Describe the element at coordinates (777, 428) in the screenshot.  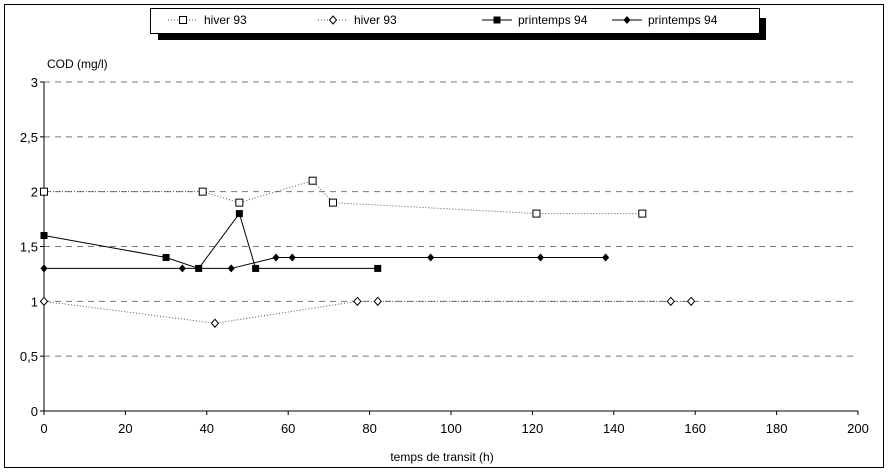
I see `x-tick-label: 180` at that location.